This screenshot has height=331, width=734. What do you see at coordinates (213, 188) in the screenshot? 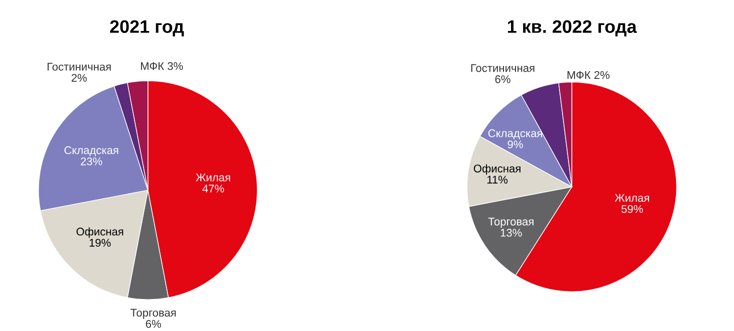
I see `data-label: 47%` at bounding box center [213, 188].